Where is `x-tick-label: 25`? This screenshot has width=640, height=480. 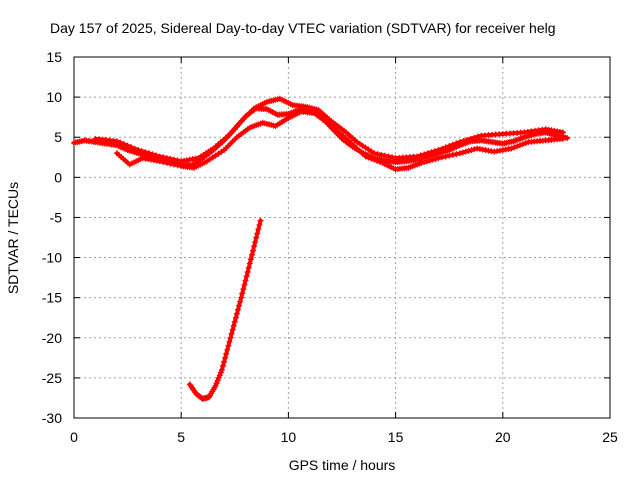
x-tick-label: 25 is located at coordinates (610, 437).